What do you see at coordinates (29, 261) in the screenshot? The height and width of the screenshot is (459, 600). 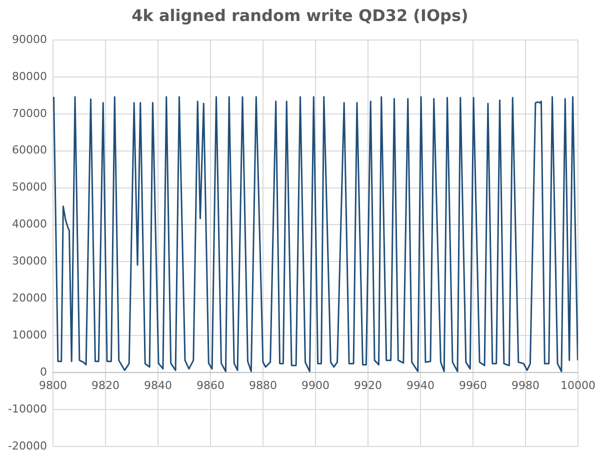 I see `y-tick-label: 30000` at bounding box center [29, 261].